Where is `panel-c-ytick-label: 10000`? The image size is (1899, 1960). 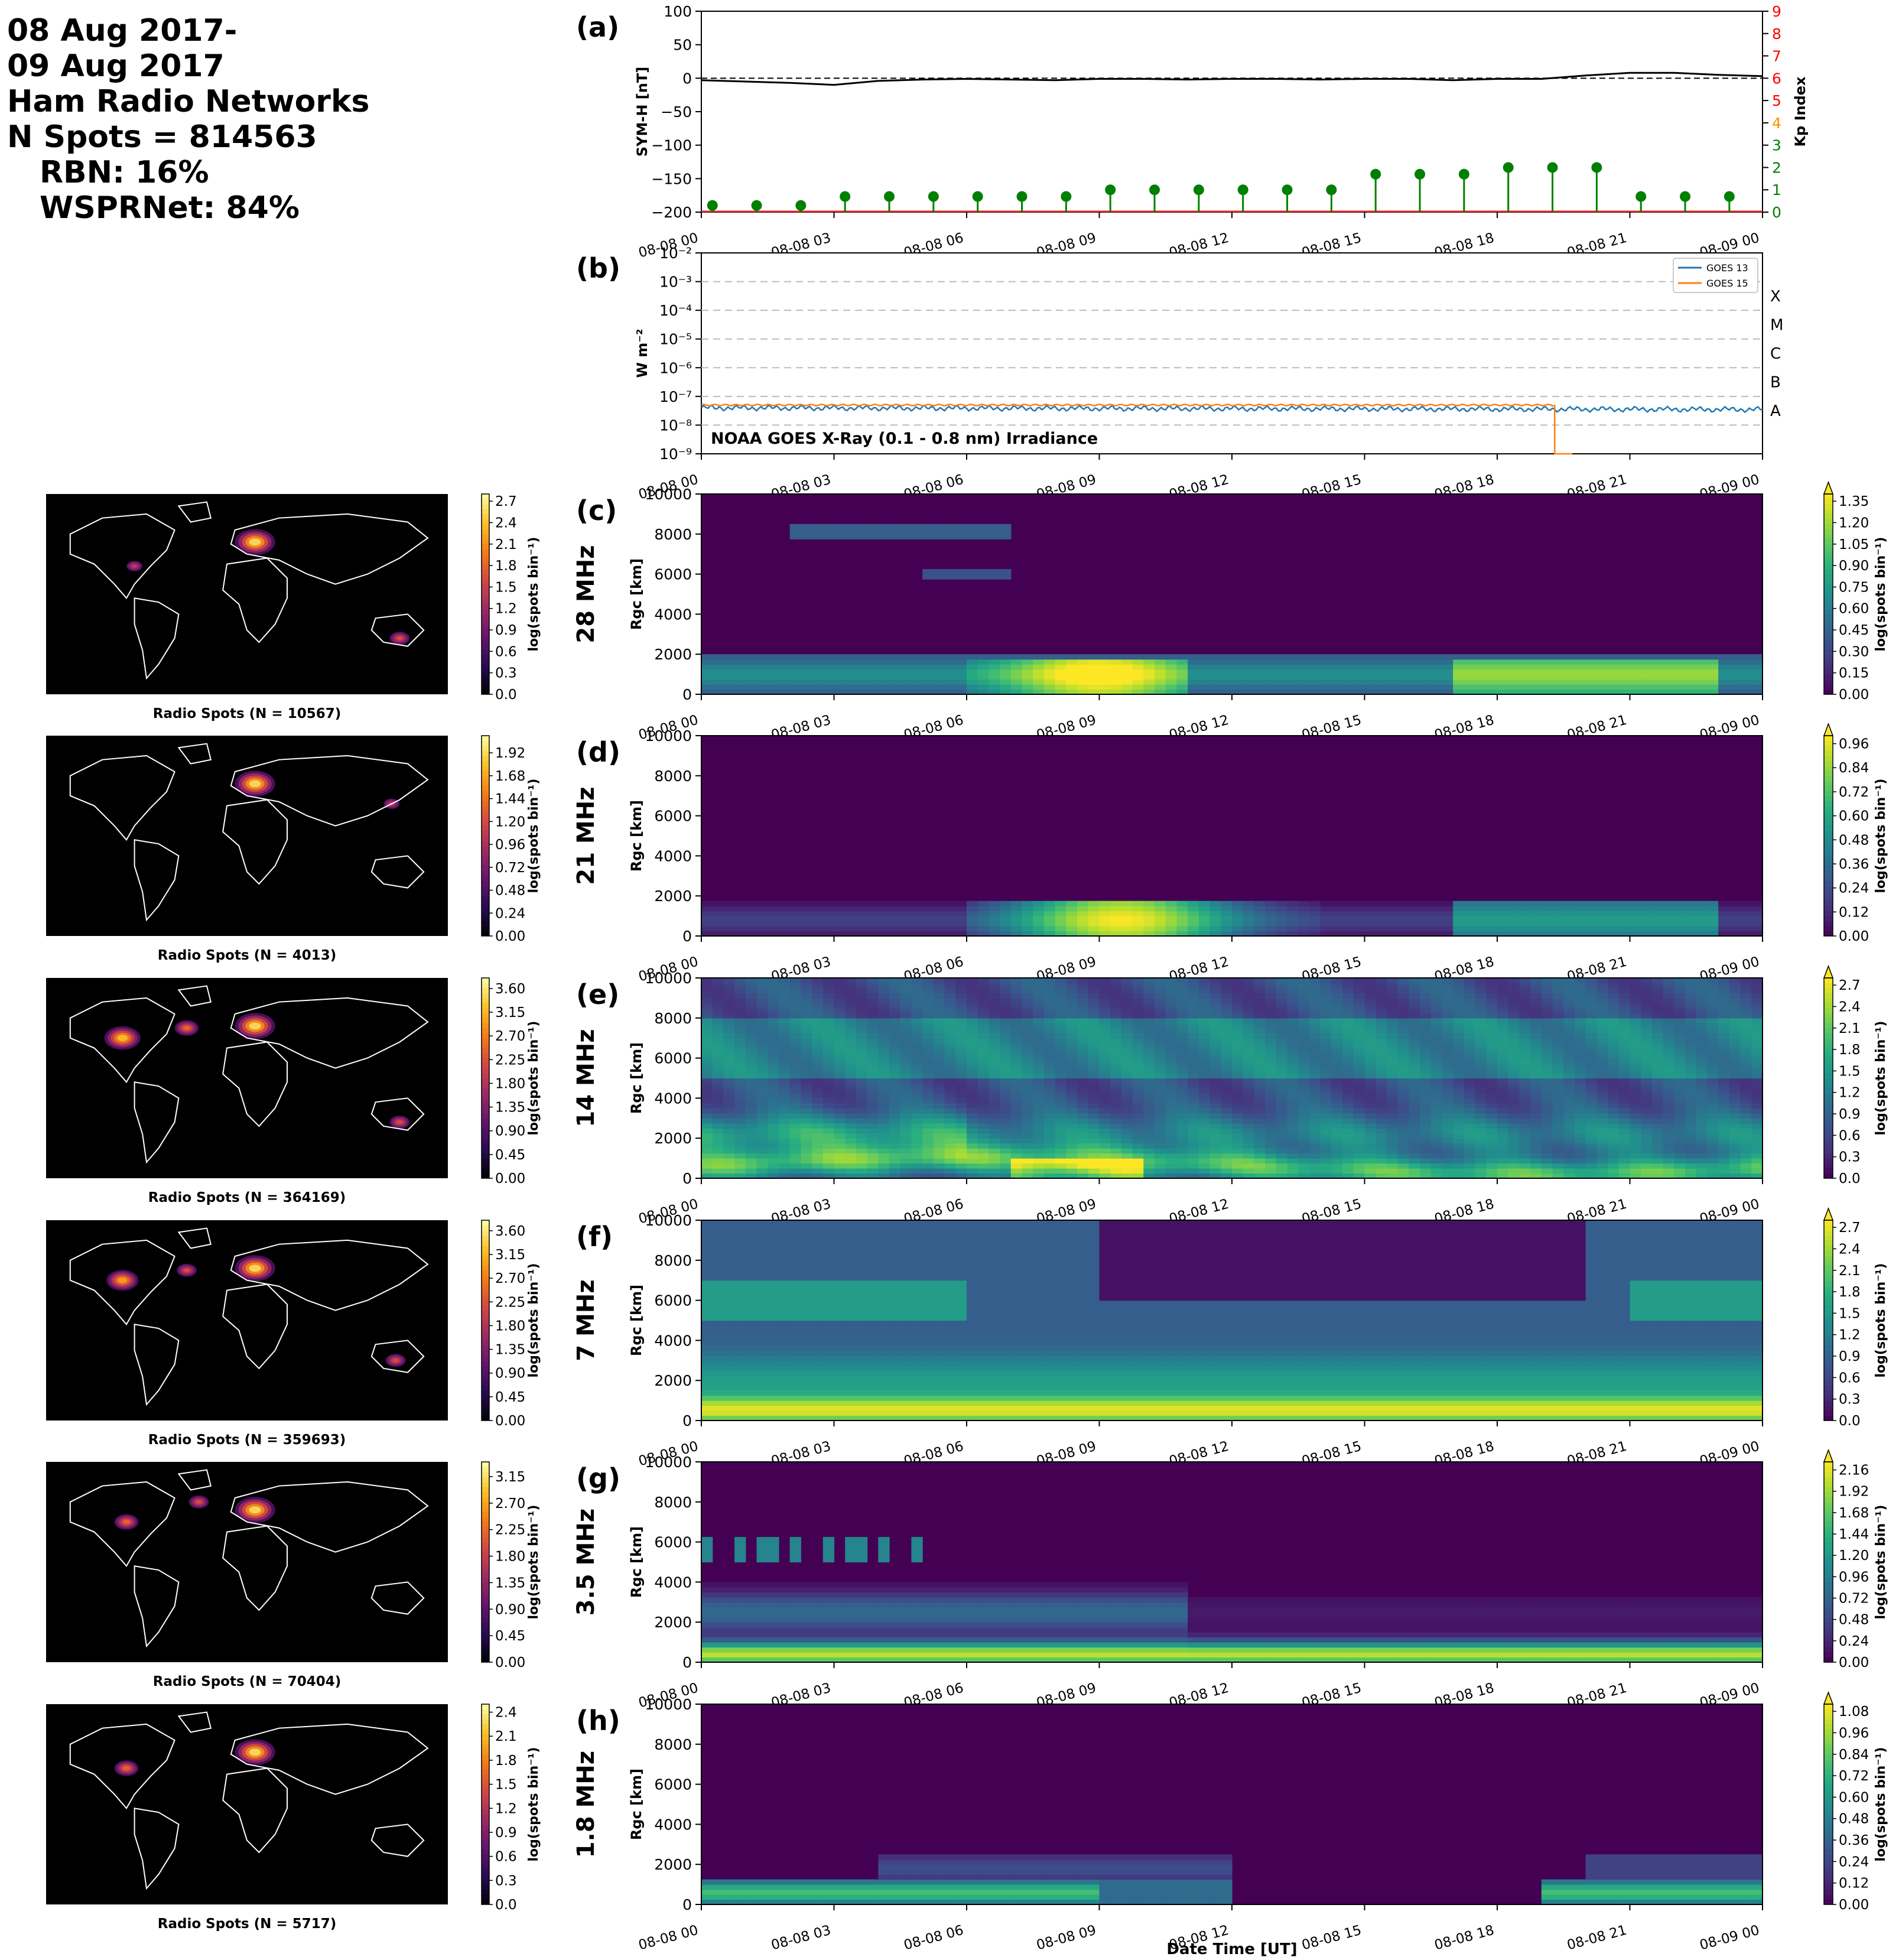
panel-c-ytick-label: 10000 is located at coordinates (668, 494).